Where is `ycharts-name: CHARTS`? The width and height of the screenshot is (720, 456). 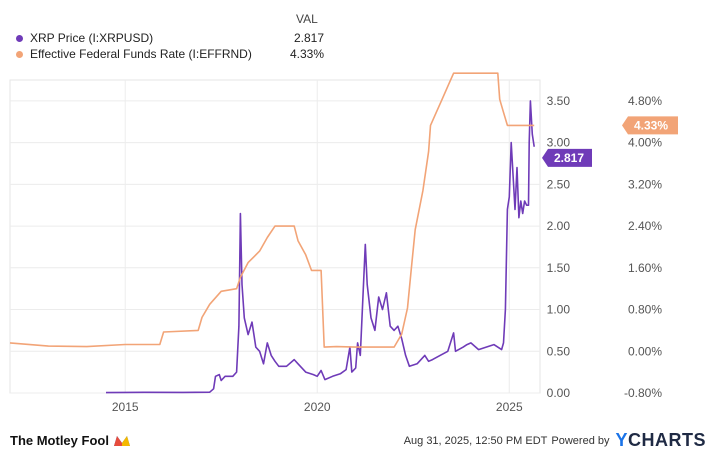
ycharts-name: CHARTS is located at coordinates (667, 440).